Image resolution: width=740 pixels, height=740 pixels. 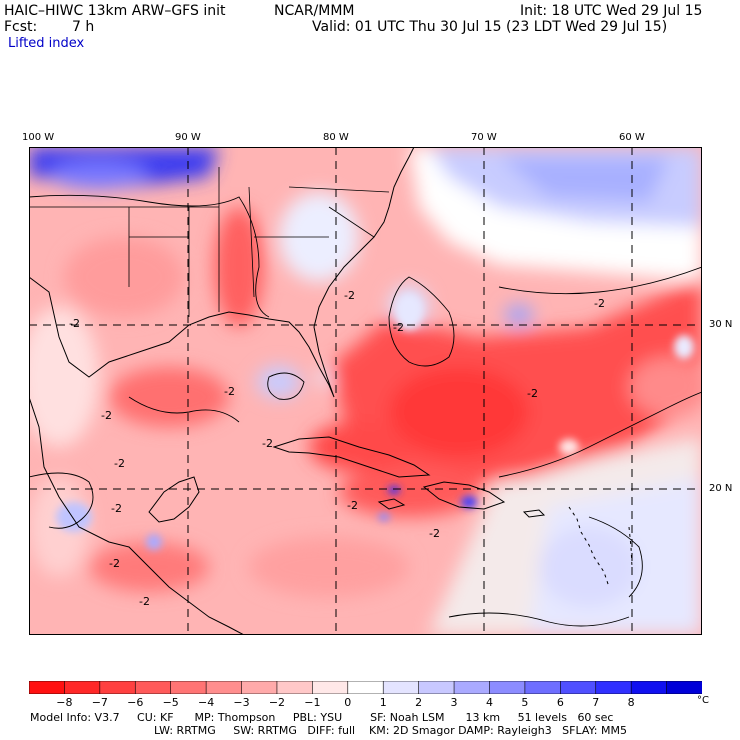 I want to click on lon-label-70w: 70 W, so click(x=484, y=137).